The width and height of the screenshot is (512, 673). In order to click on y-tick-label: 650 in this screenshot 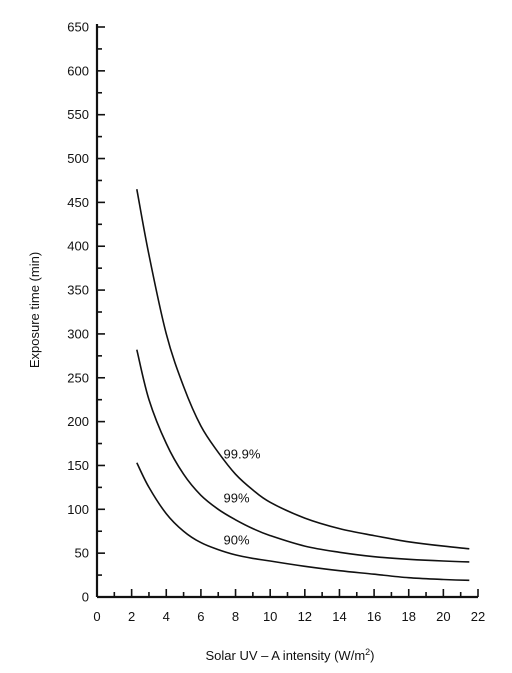, I will do `click(78, 27)`.